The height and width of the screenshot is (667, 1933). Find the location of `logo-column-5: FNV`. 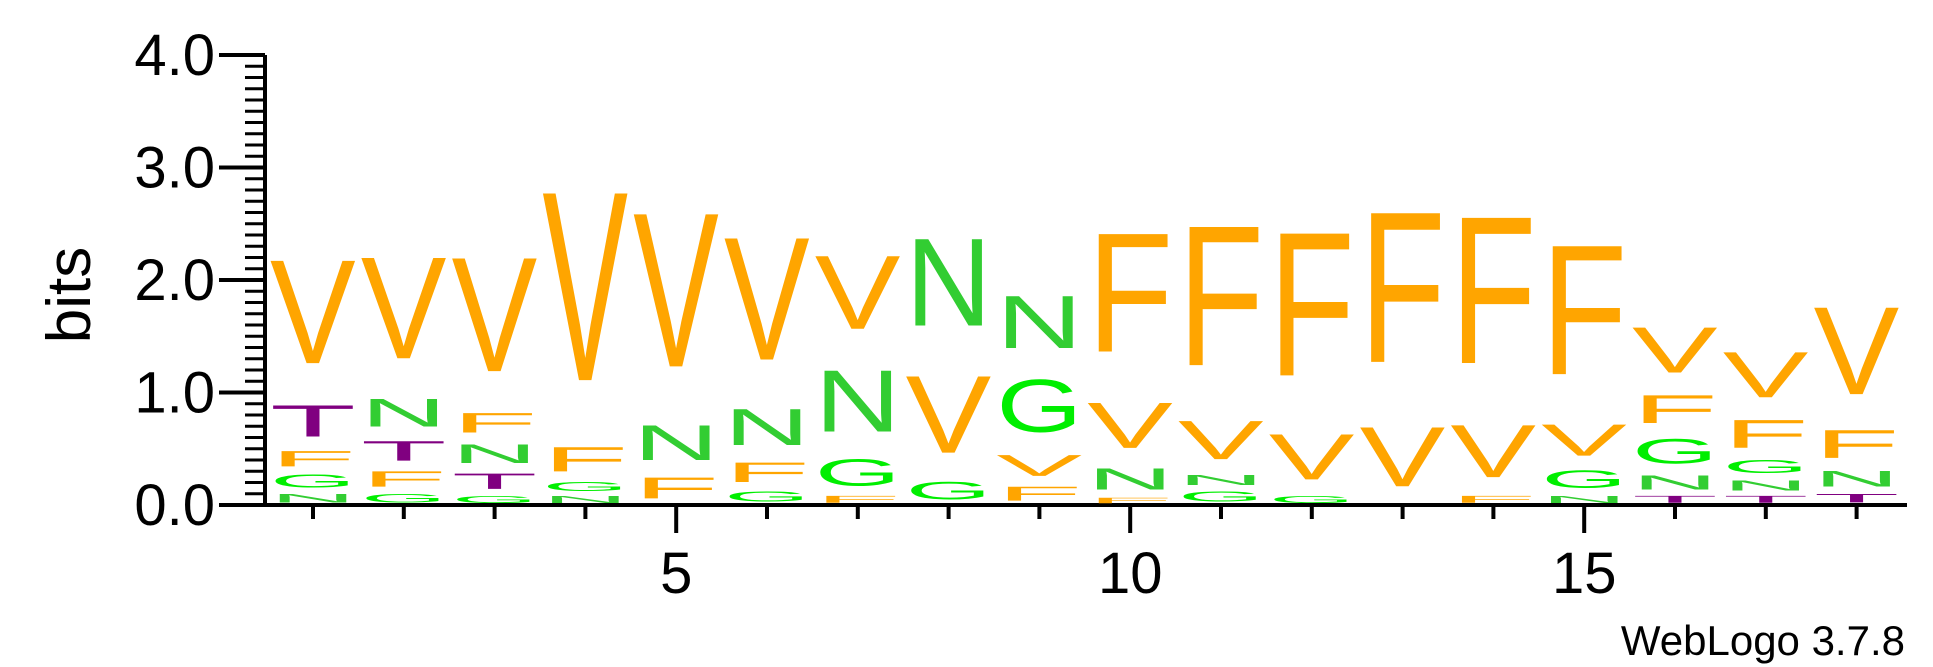

logo-column-5: FNV is located at coordinates (676, 336).